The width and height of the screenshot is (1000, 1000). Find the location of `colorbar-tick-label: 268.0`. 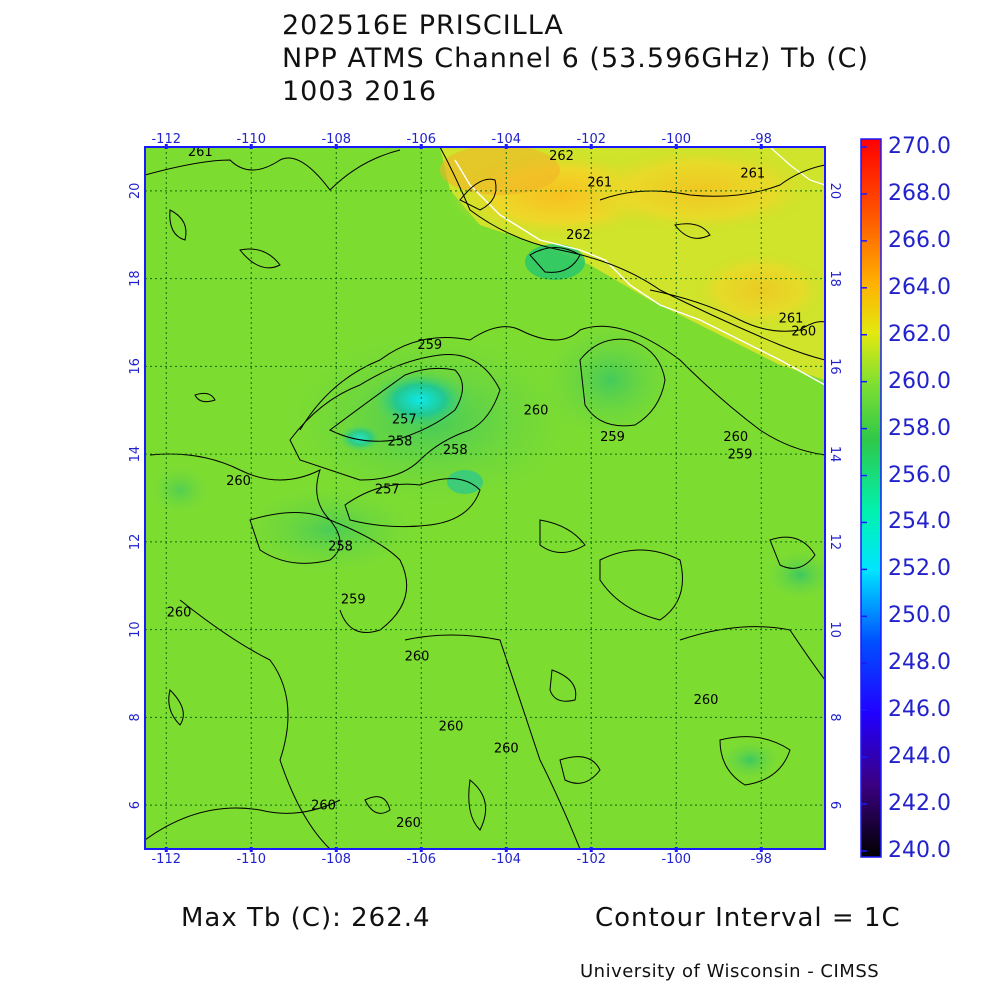

colorbar-tick-label: 268.0 is located at coordinates (919, 193).